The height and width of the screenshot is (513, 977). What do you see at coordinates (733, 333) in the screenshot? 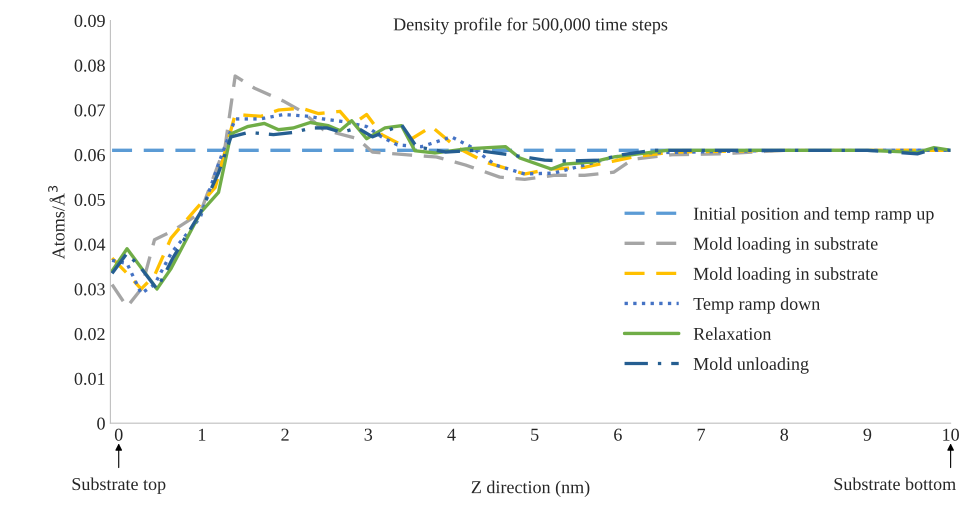
I see `legend-label: Relaxation` at bounding box center [733, 333].